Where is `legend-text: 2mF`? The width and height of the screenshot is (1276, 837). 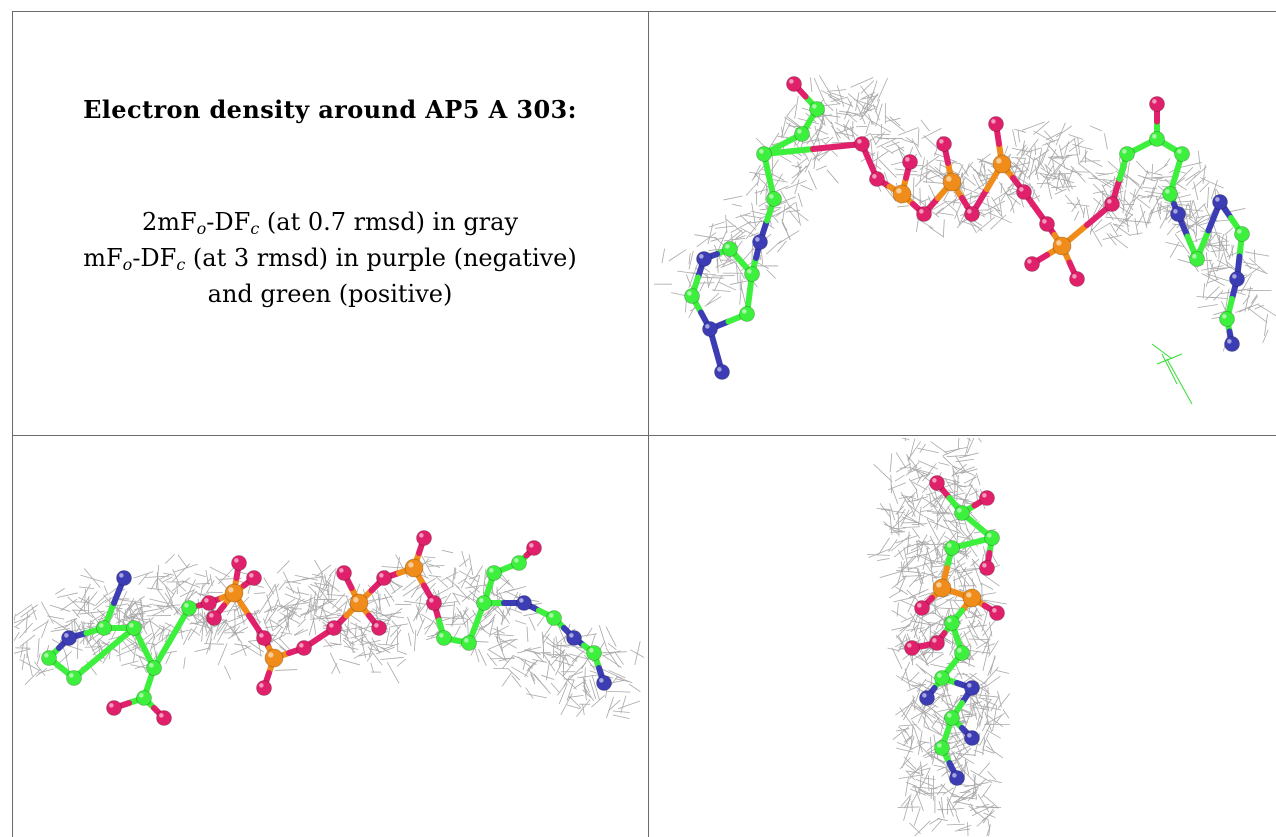
legend-text: 2mF is located at coordinates (169, 222).